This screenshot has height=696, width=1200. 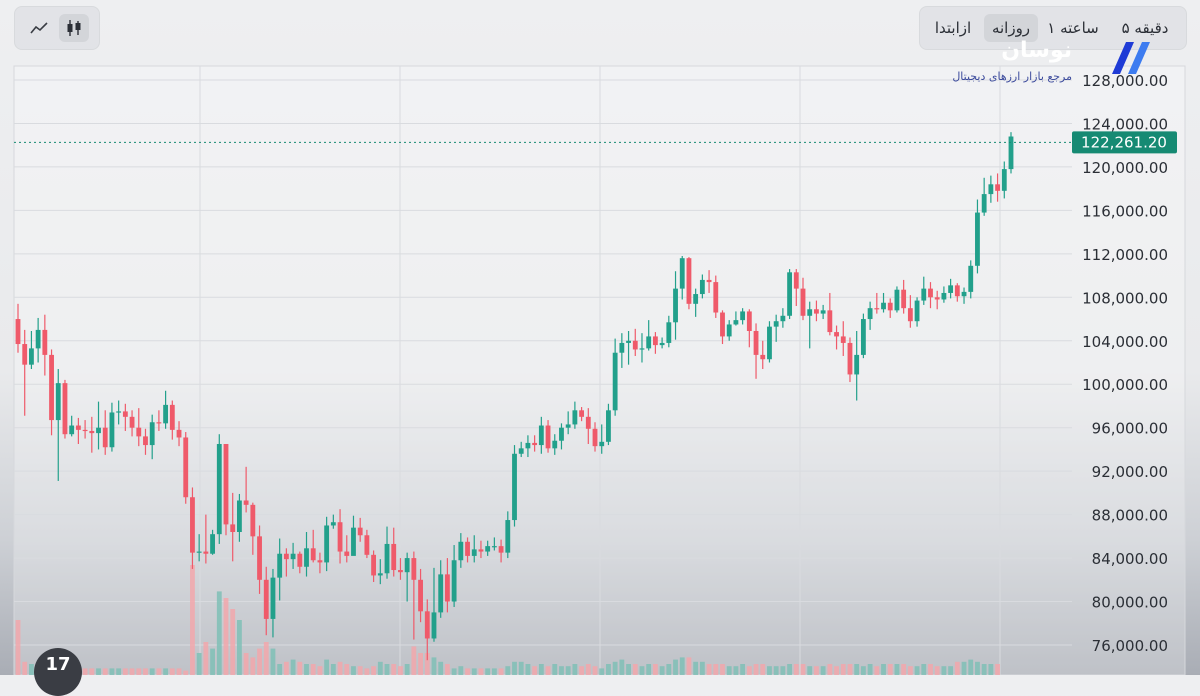 I want to click on timeframe-1hour: ۱ ساعته, so click(x=1073, y=28).